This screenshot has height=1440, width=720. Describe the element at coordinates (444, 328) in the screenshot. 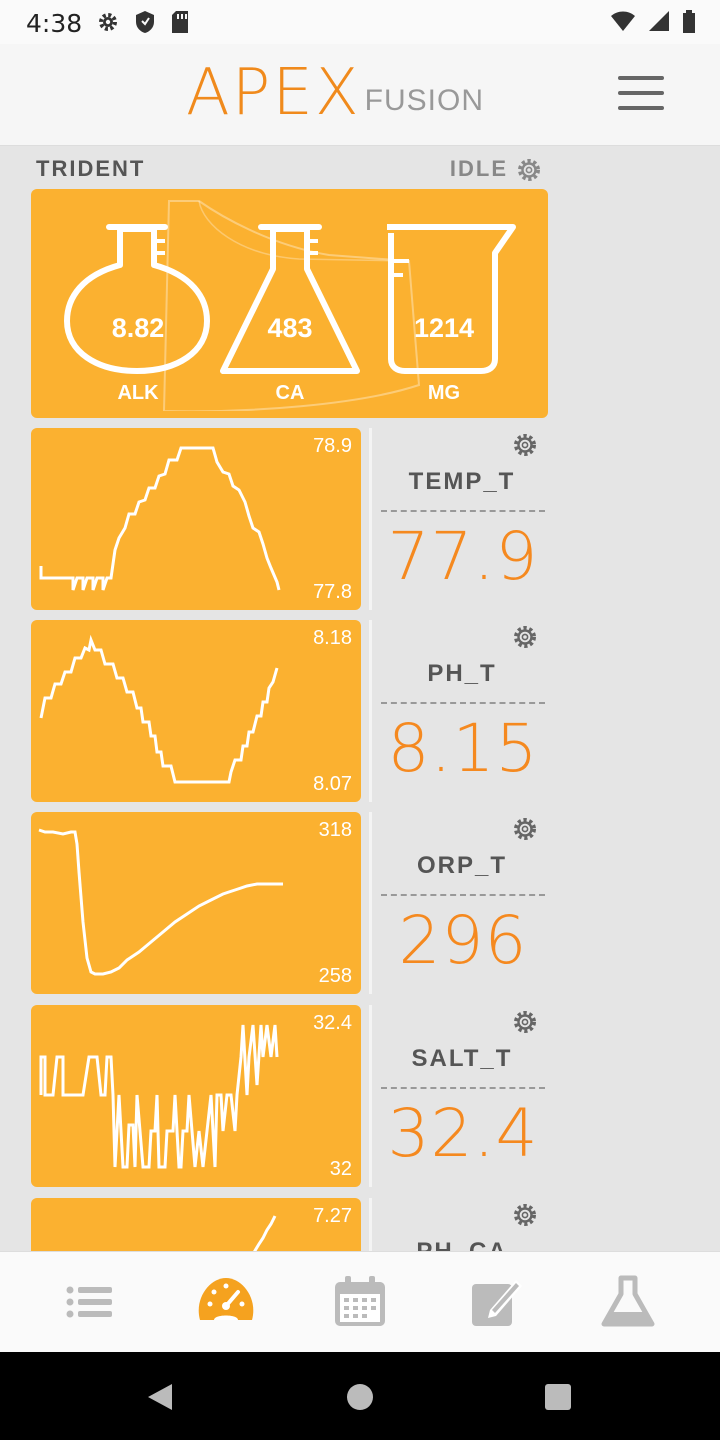

I see `mg-value: 1214` at that location.